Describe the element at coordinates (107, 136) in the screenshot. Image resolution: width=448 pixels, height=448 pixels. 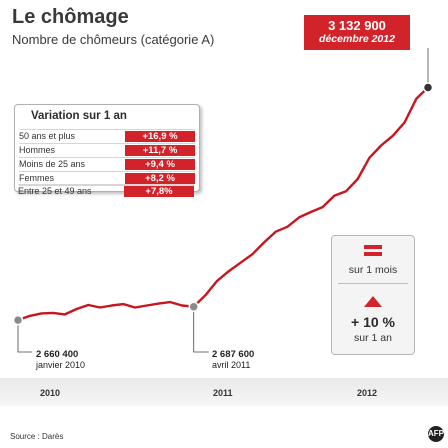
I see `variation-row: 50 ans et plus +16,9 %` at that location.